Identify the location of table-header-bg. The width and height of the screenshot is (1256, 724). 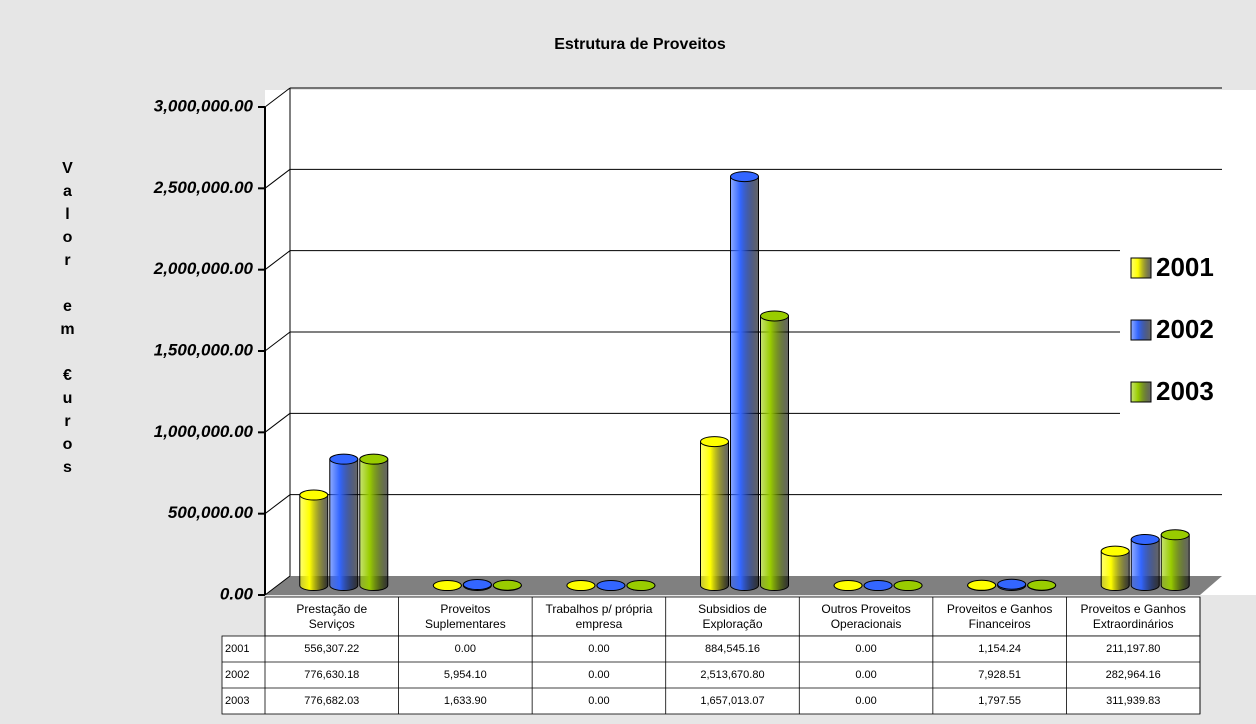
(732, 616).